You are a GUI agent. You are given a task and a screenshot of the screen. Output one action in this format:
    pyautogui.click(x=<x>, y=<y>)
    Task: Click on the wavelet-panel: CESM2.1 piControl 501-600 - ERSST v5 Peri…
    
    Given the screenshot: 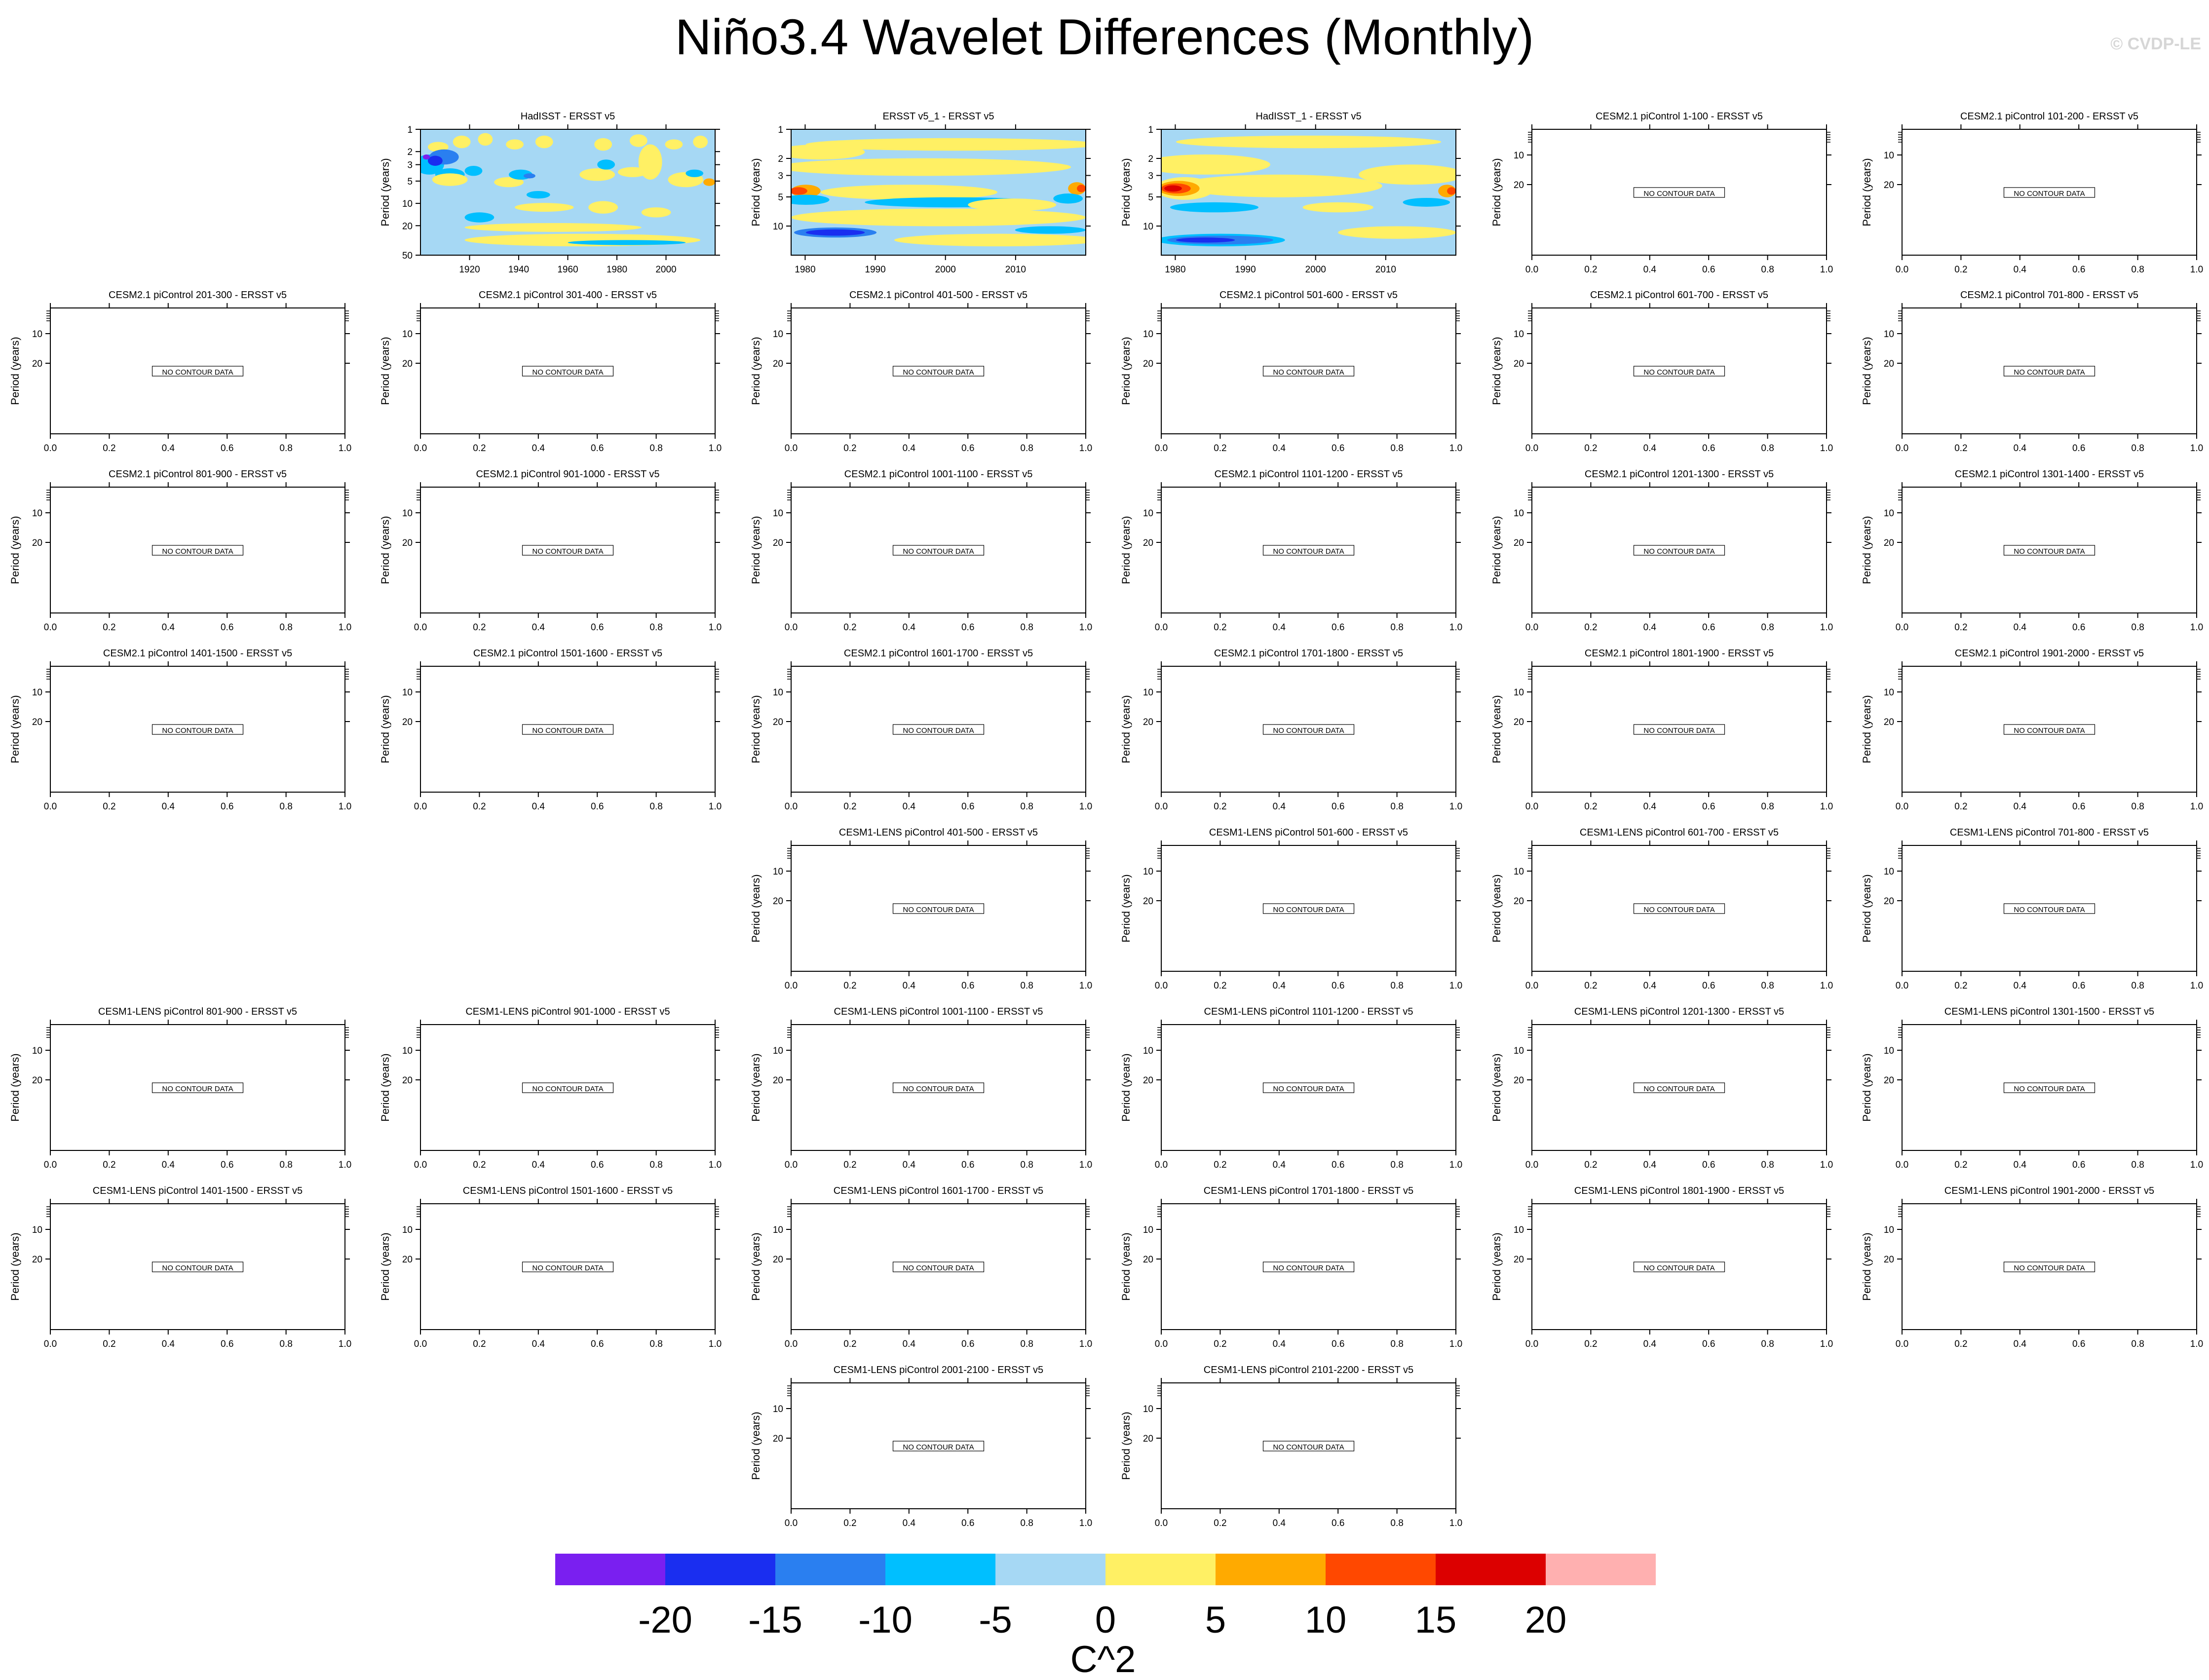 What is the action you would take?
    pyautogui.click(x=1297, y=366)
    